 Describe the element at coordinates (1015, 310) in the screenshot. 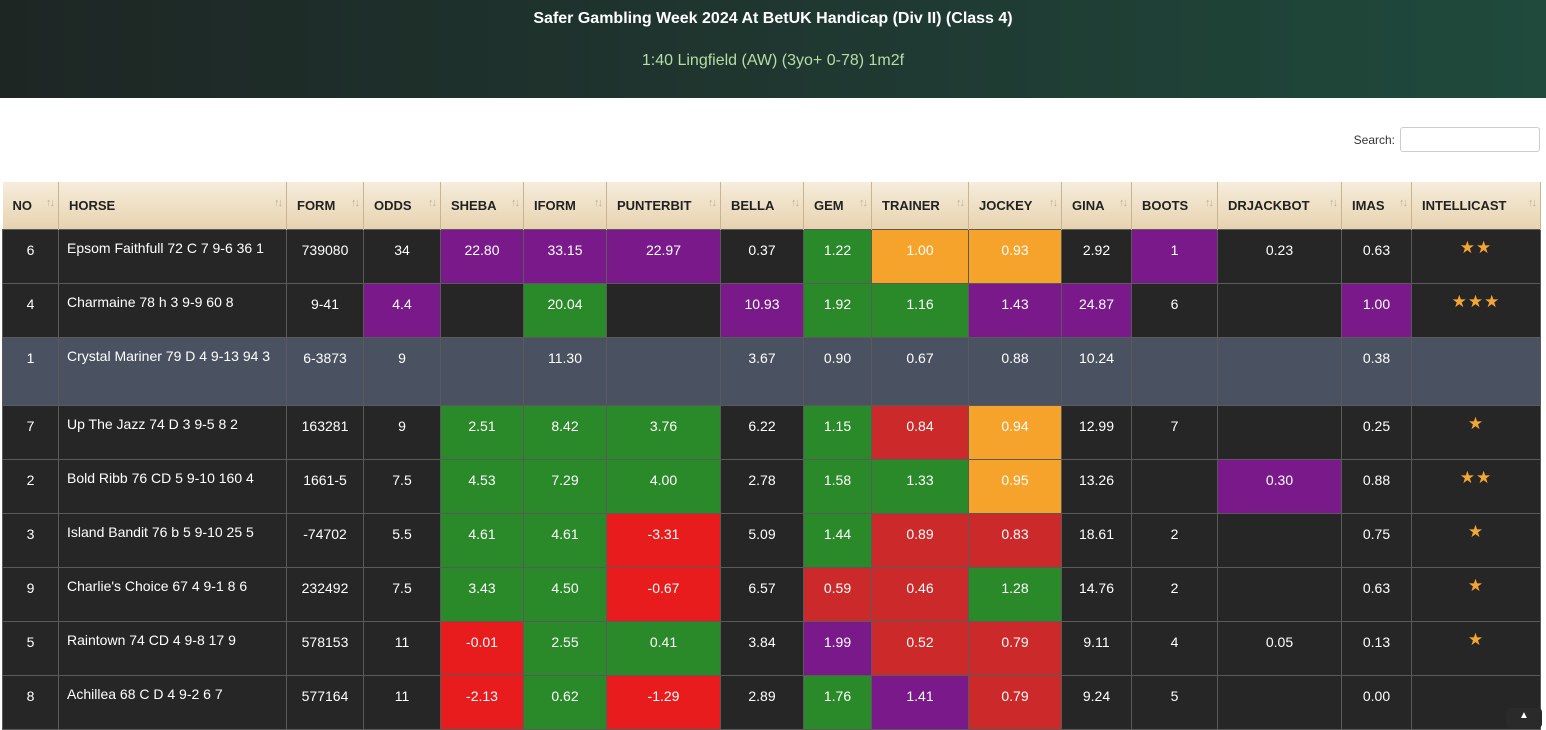

I see `cell-jockey: 1.43` at that location.